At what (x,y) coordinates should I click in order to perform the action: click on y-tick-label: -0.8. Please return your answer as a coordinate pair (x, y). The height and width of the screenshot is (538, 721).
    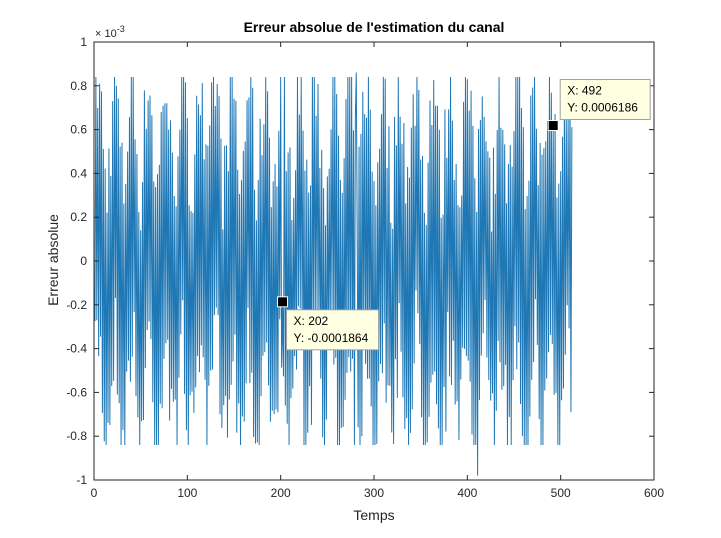
    Looking at the image, I should click on (76, 436).